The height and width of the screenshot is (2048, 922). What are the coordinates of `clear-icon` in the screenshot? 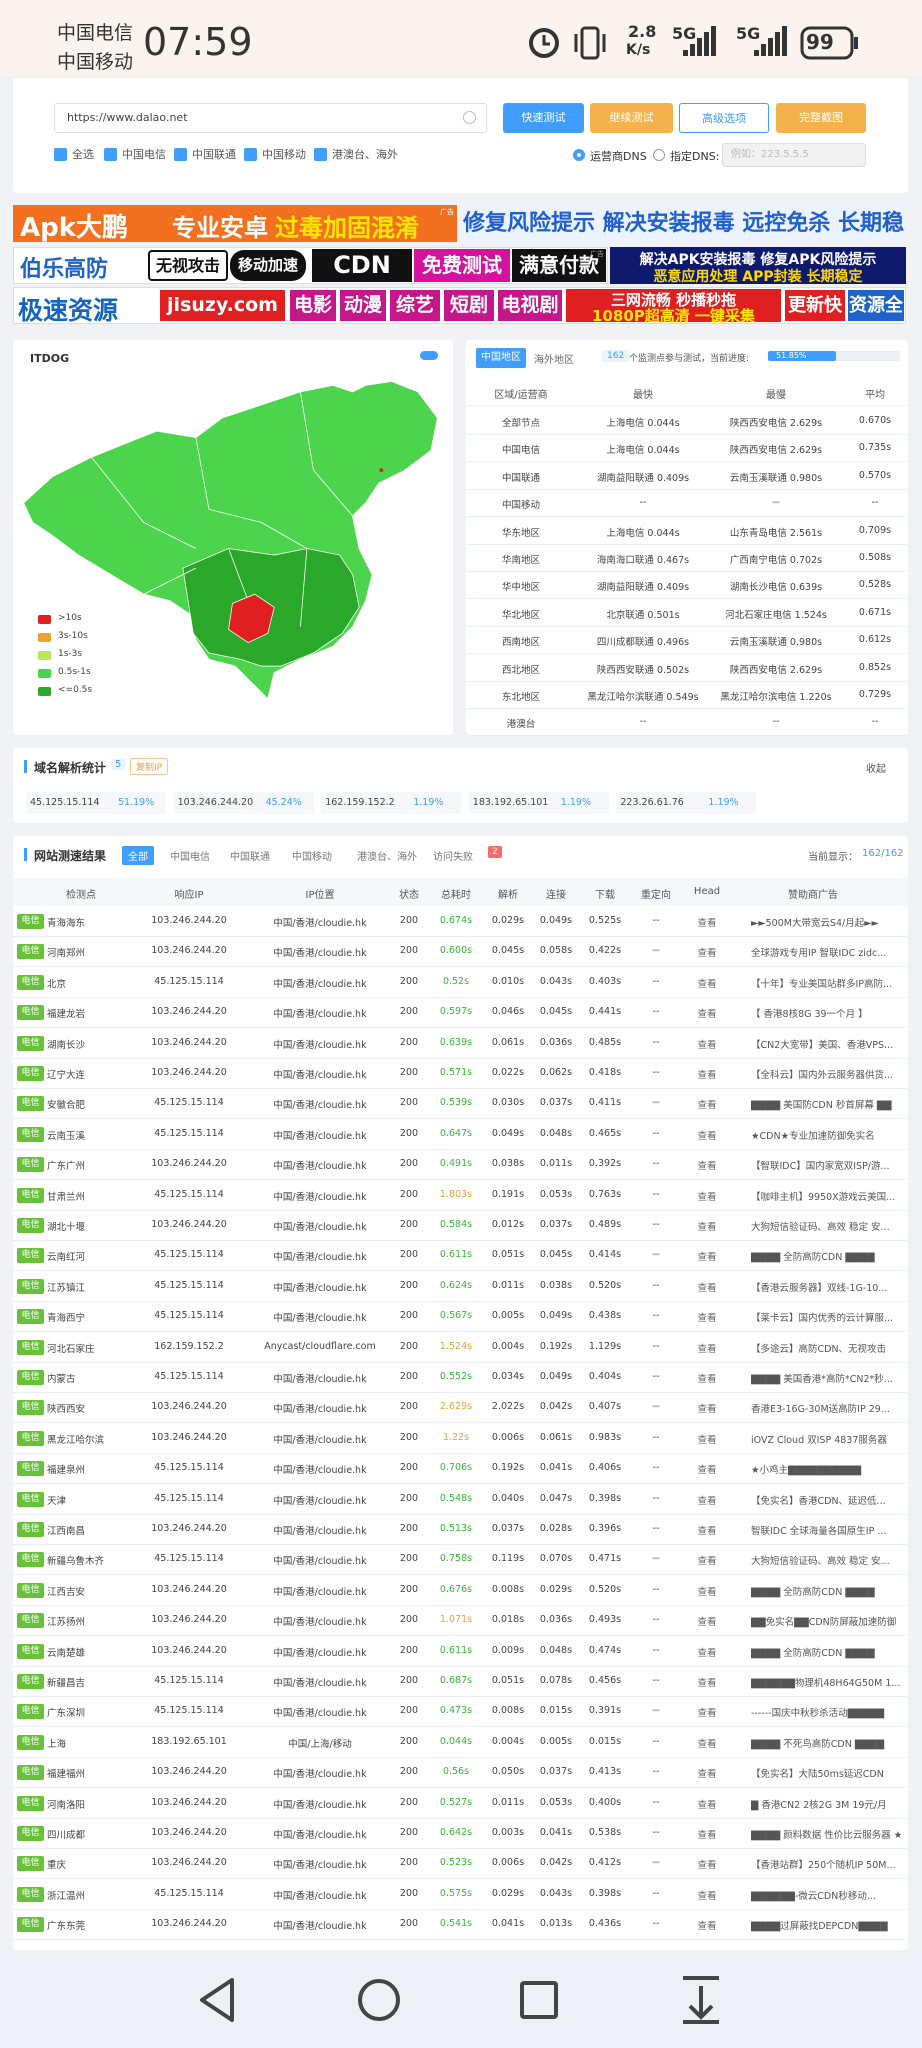 It's located at (469, 117).